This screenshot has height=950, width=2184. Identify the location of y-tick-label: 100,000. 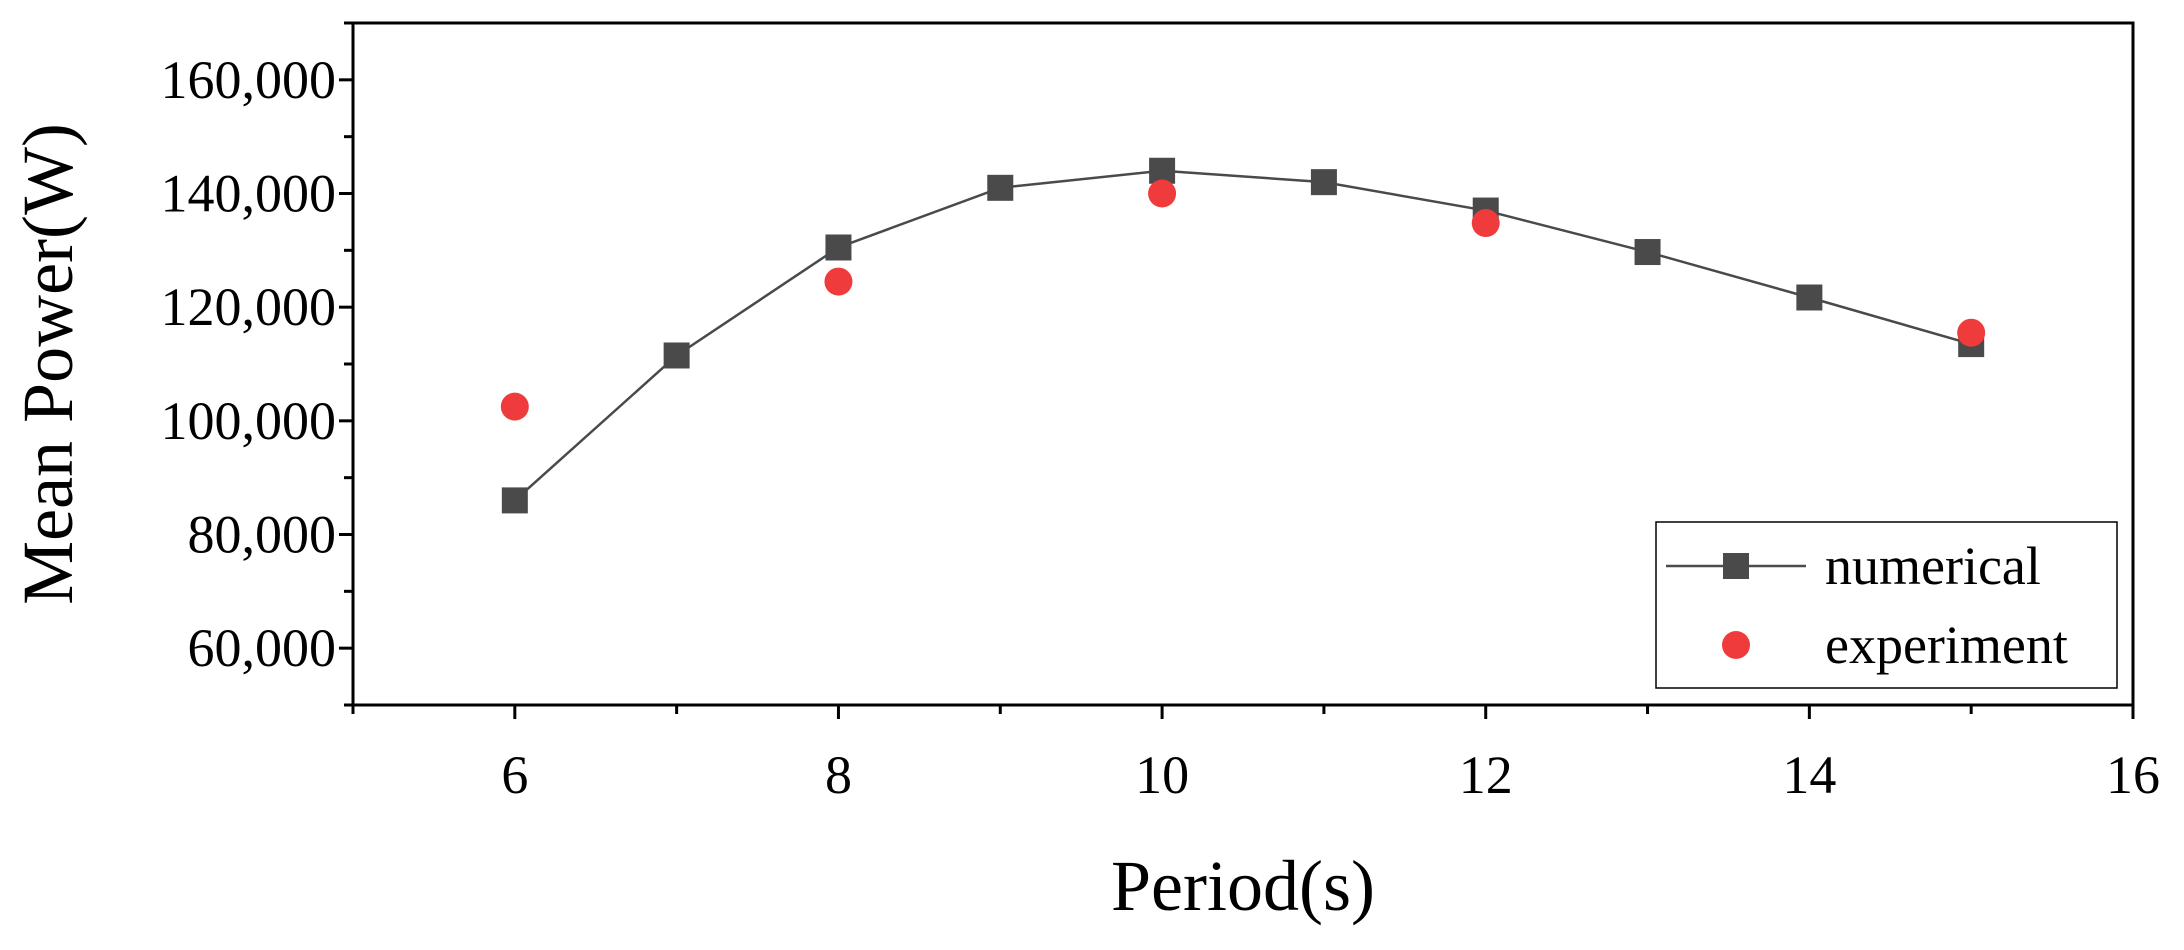
(249, 421).